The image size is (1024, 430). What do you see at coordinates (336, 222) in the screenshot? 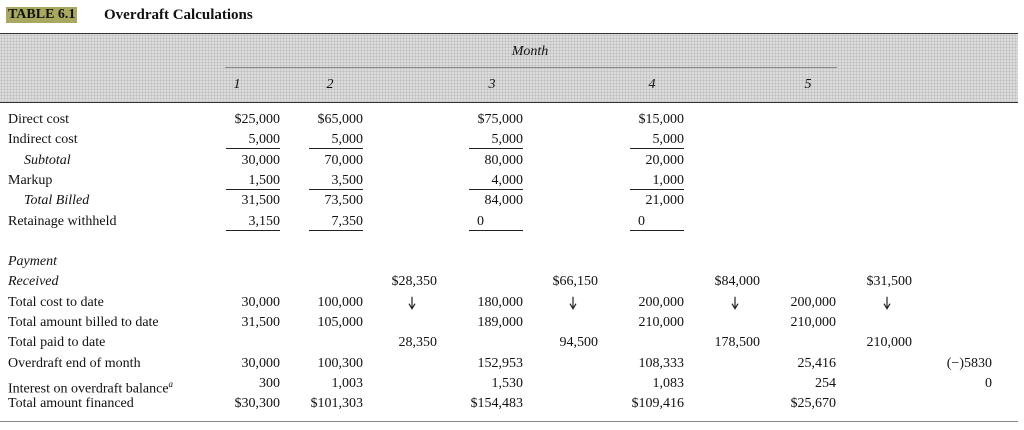
I see `cell: 7,350` at bounding box center [336, 222].